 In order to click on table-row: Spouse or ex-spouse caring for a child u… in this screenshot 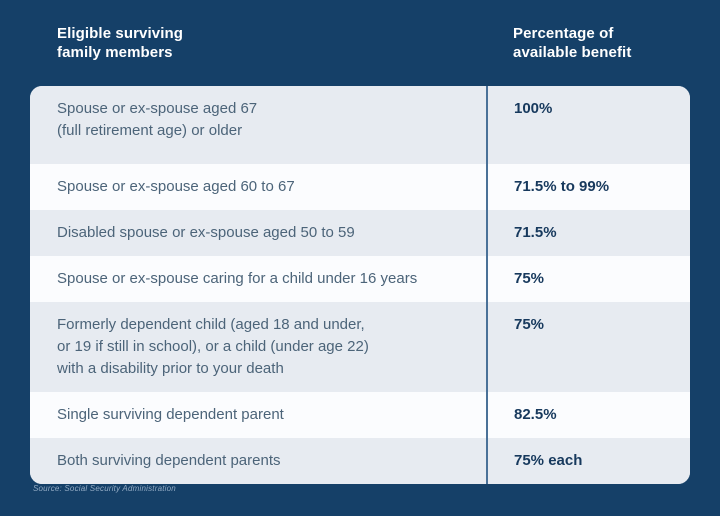, I will do `click(360, 279)`.